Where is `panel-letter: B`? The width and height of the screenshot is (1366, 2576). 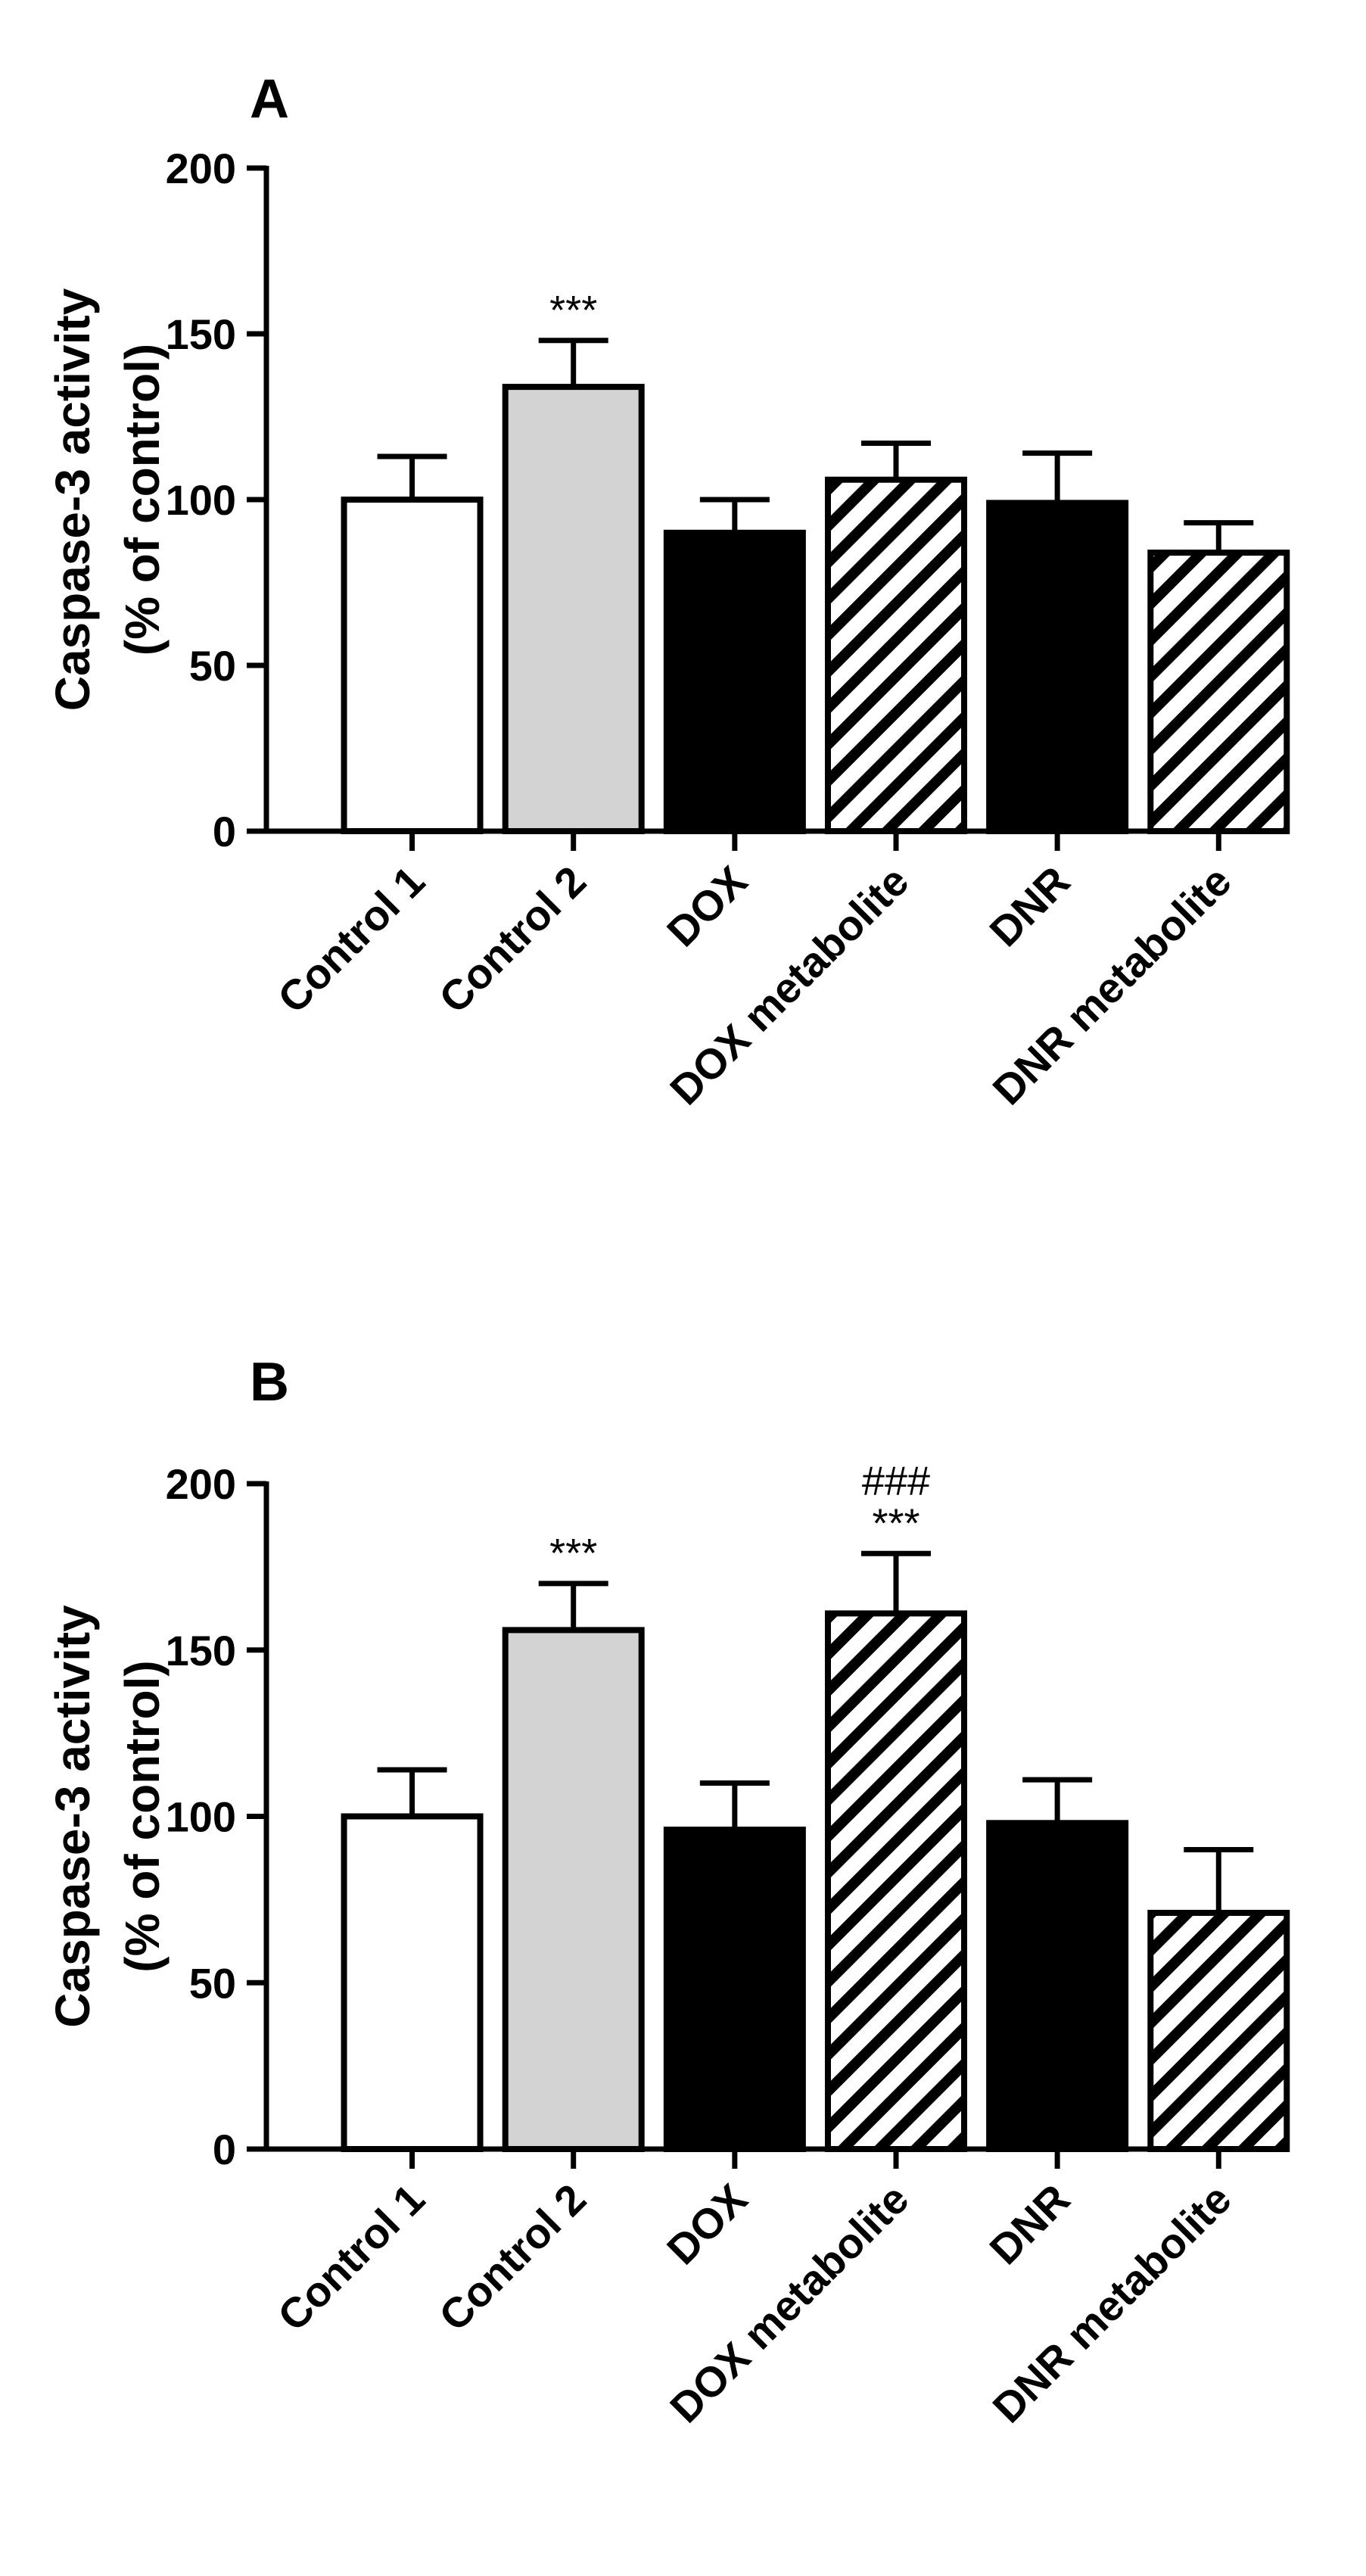
panel-letter: B is located at coordinates (269, 1382).